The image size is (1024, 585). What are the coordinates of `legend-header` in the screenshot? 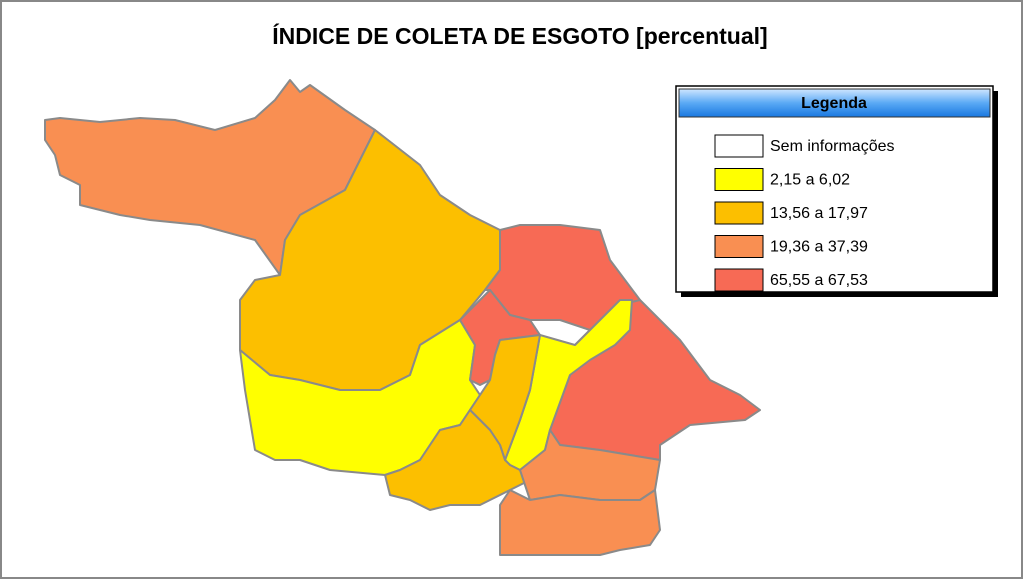 It's located at (834, 103).